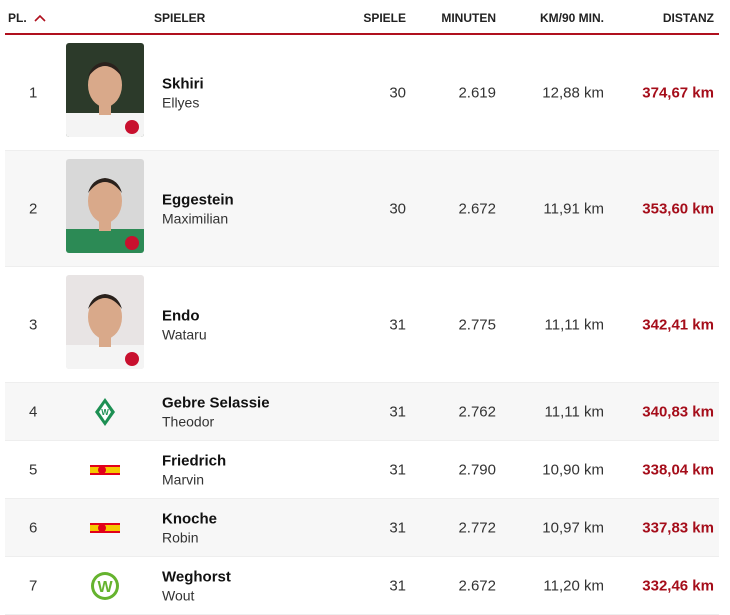 The width and height of the screenshot is (730, 615). What do you see at coordinates (178, 595) in the screenshot?
I see `first-name: Wout` at bounding box center [178, 595].